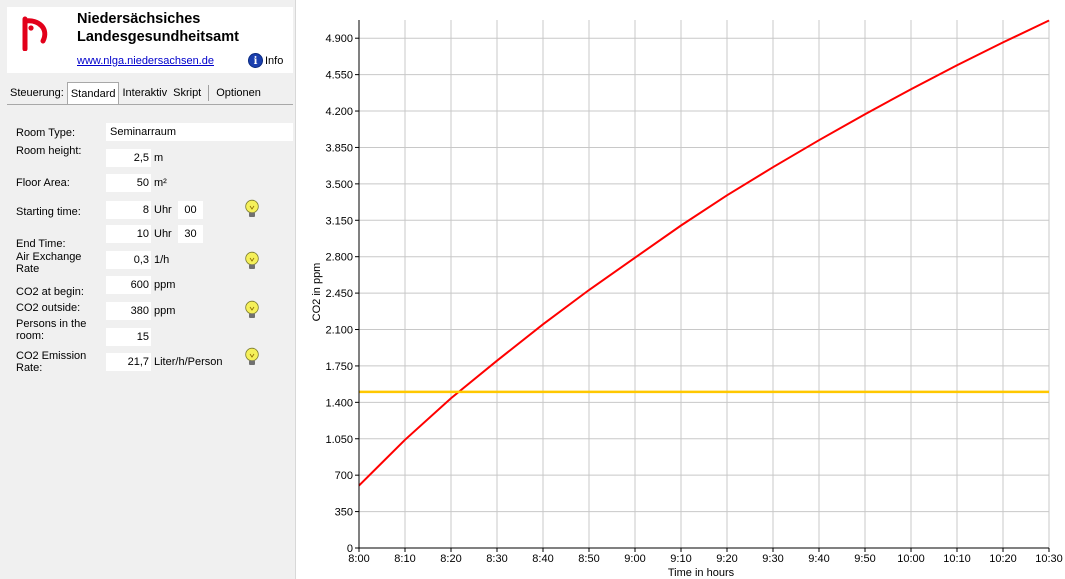 The height and width of the screenshot is (579, 1065). Describe the element at coordinates (864, 559) in the screenshot. I see `x-tick-label: 9:50` at that location.